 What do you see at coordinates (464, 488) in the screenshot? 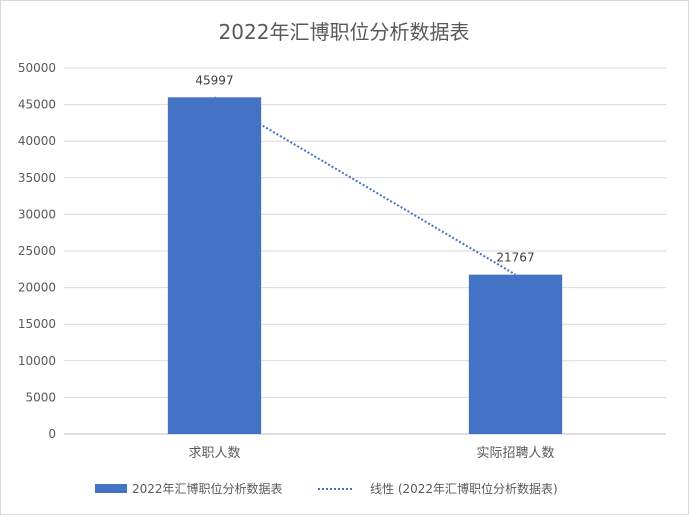
I see `legend-trend-label: 线性 (2022年汇博职位分析数据表)` at bounding box center [464, 488].